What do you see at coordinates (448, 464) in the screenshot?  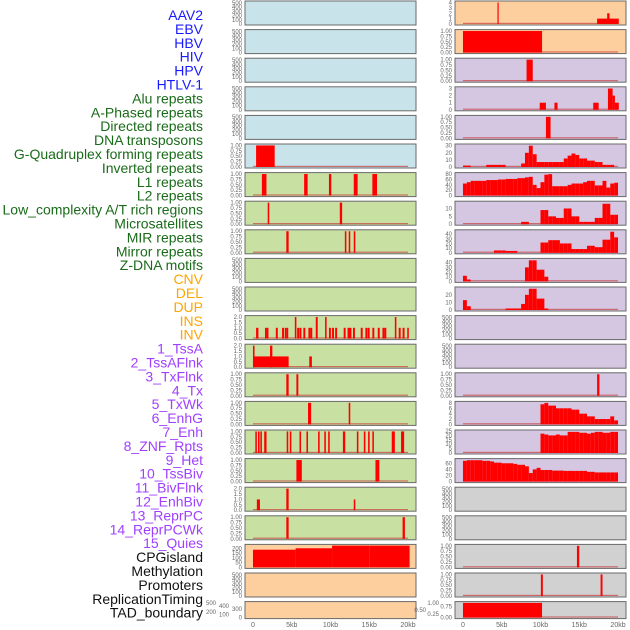 I see `y-tick-label: 60` at bounding box center [448, 464].